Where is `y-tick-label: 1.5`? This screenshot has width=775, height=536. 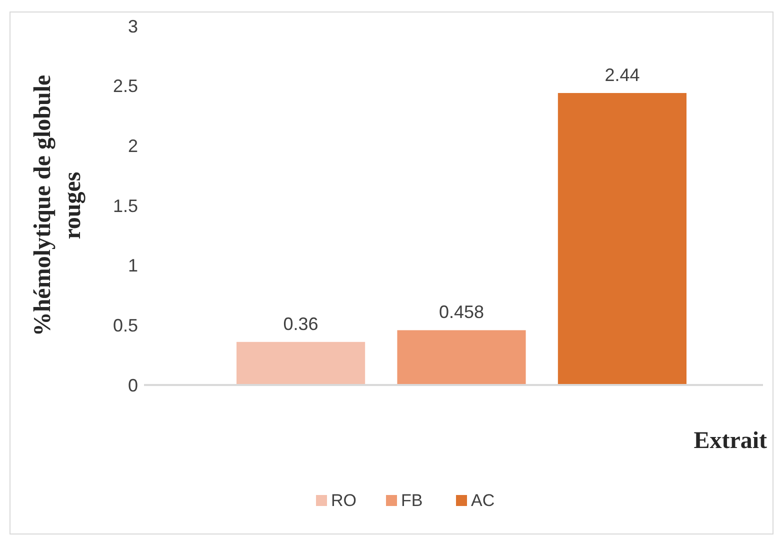
y-tick-label: 1.5 is located at coordinates (125, 206).